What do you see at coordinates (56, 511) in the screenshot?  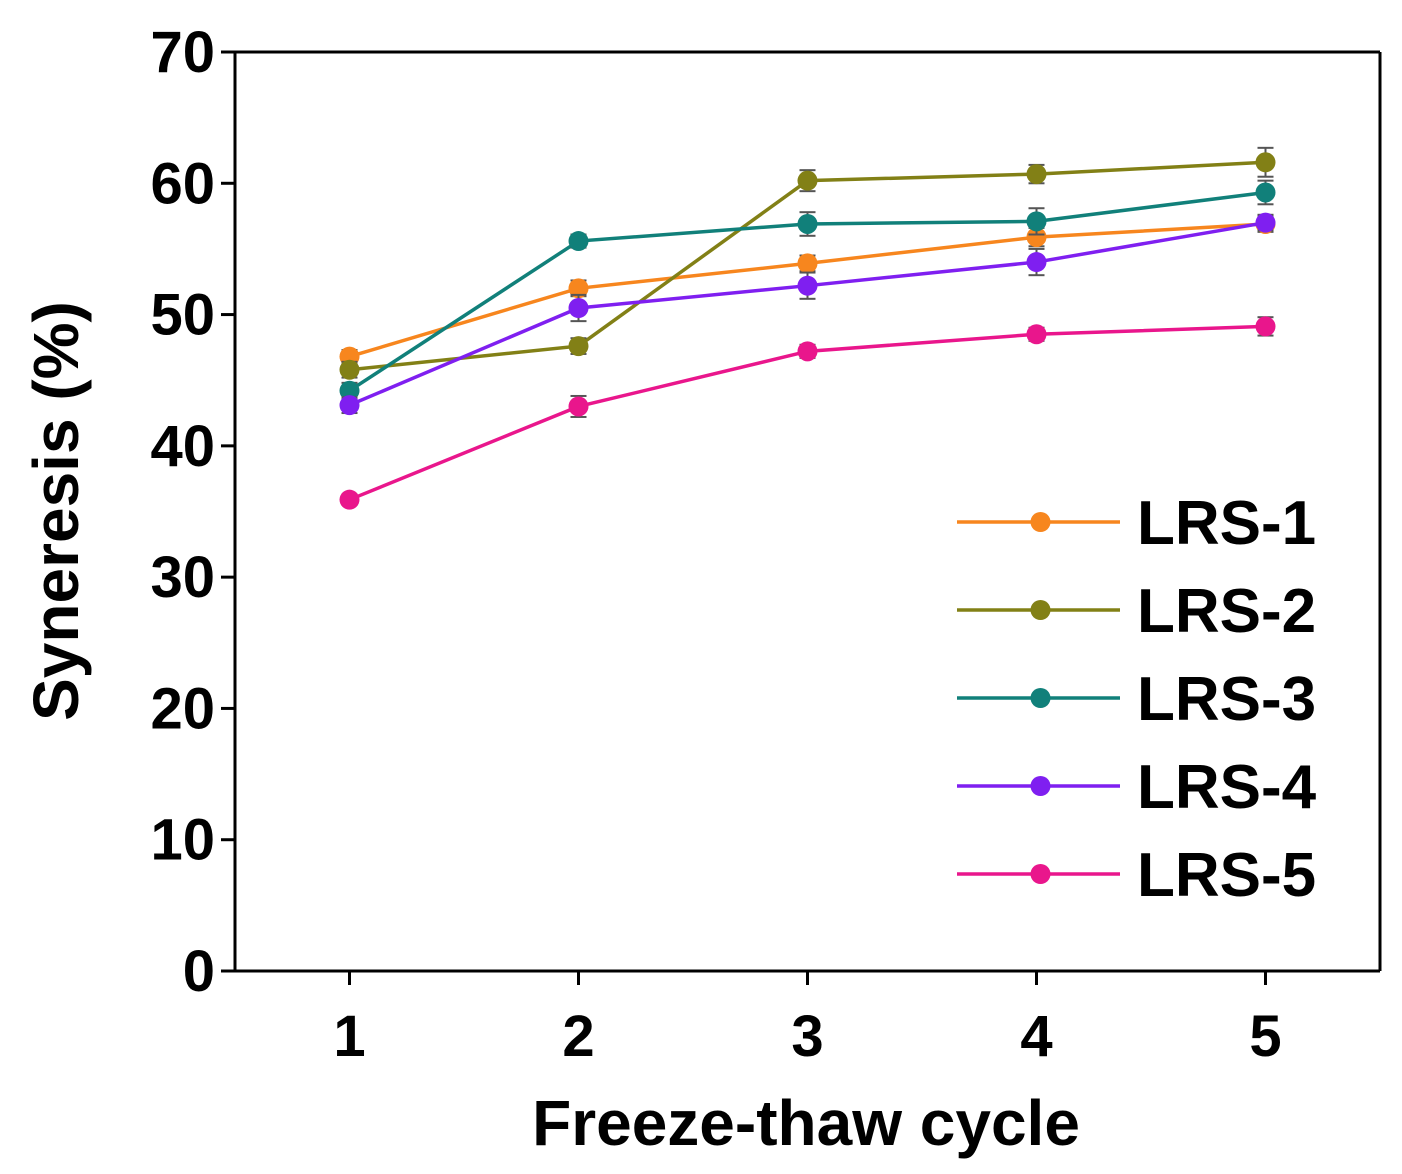 I see `y-axis-title: Syneresis (%)` at bounding box center [56, 511].